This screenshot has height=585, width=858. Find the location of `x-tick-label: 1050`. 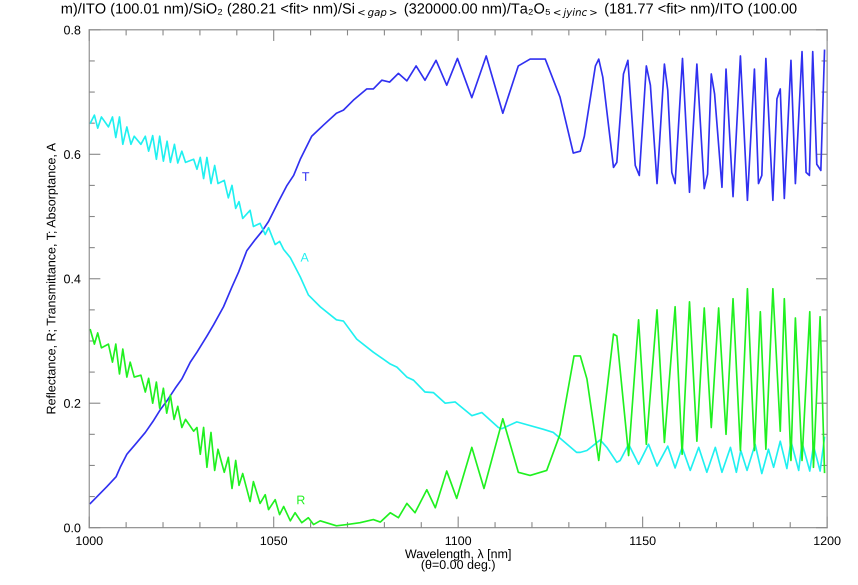

x-tick-label: 1050 is located at coordinates (274, 541).